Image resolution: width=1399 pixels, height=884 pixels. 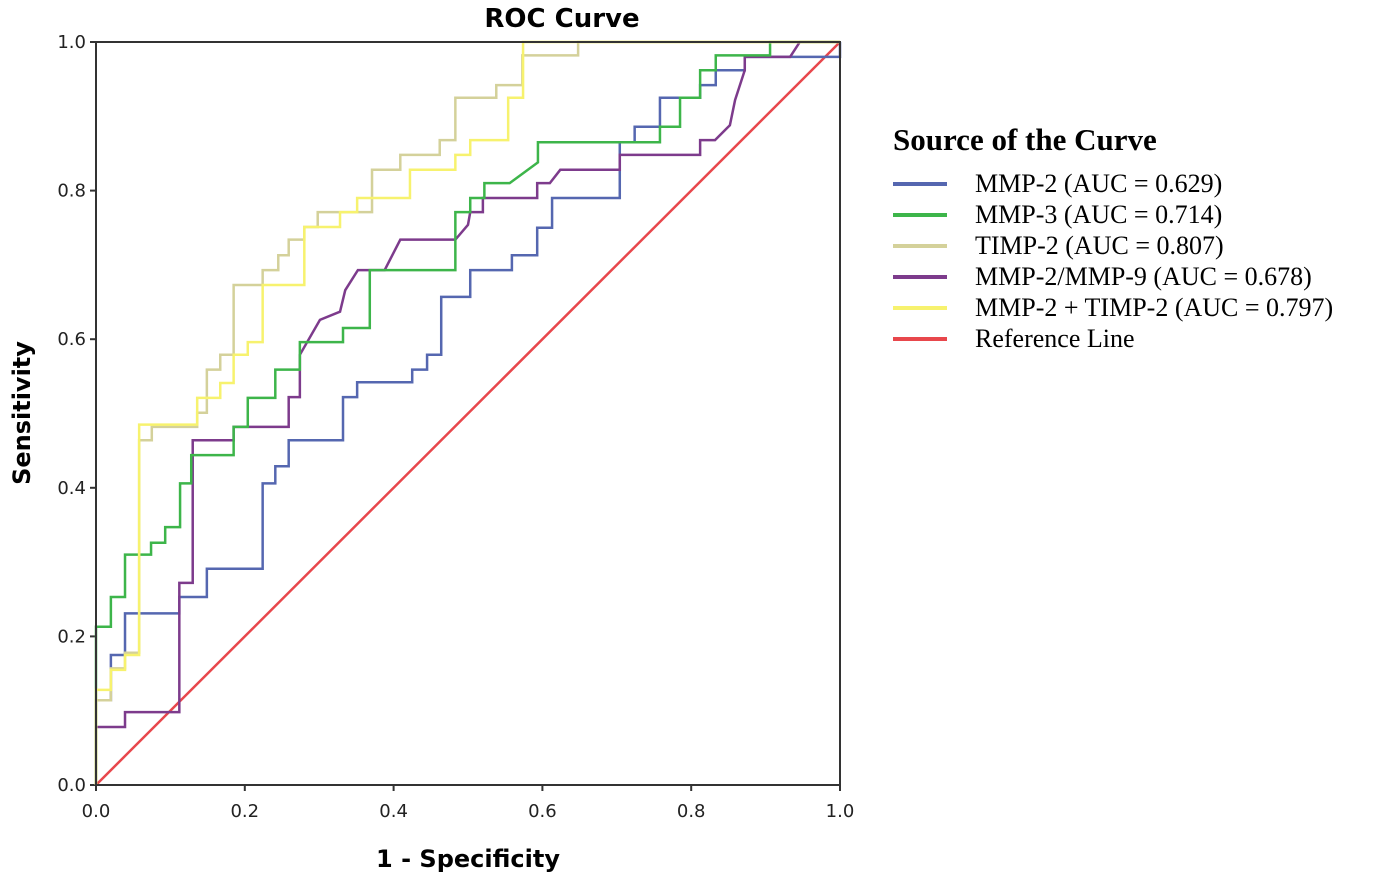 What do you see at coordinates (1099, 183) in the screenshot?
I see `legend-label: MMP-2 (AUC = 0.629)` at bounding box center [1099, 183].